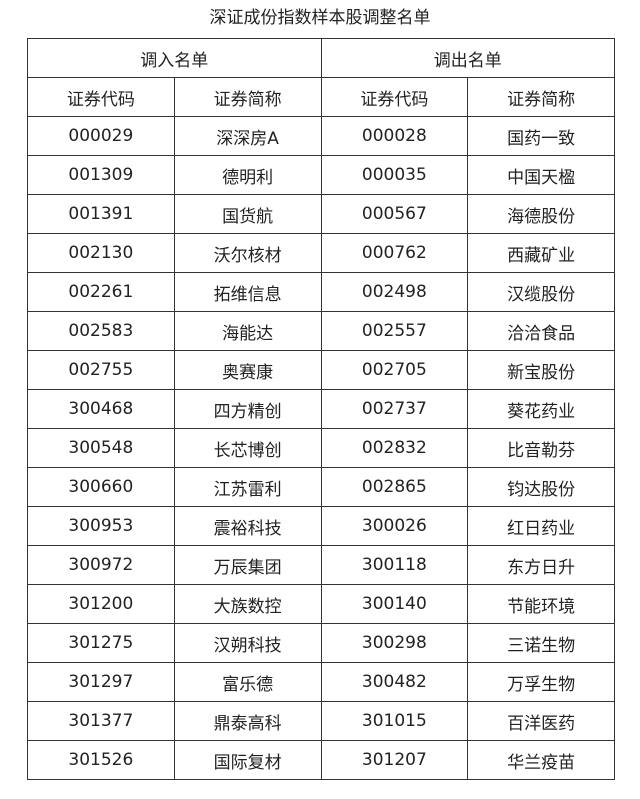 The height and width of the screenshot is (799, 640). I want to click on removed-name-cell: 三诺生物, so click(541, 643).